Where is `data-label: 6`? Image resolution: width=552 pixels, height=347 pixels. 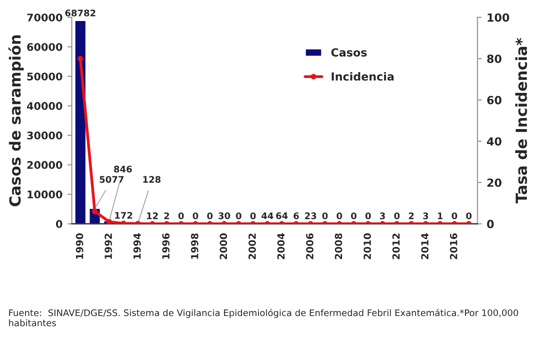
data-label: 6 is located at coordinates (296, 216).